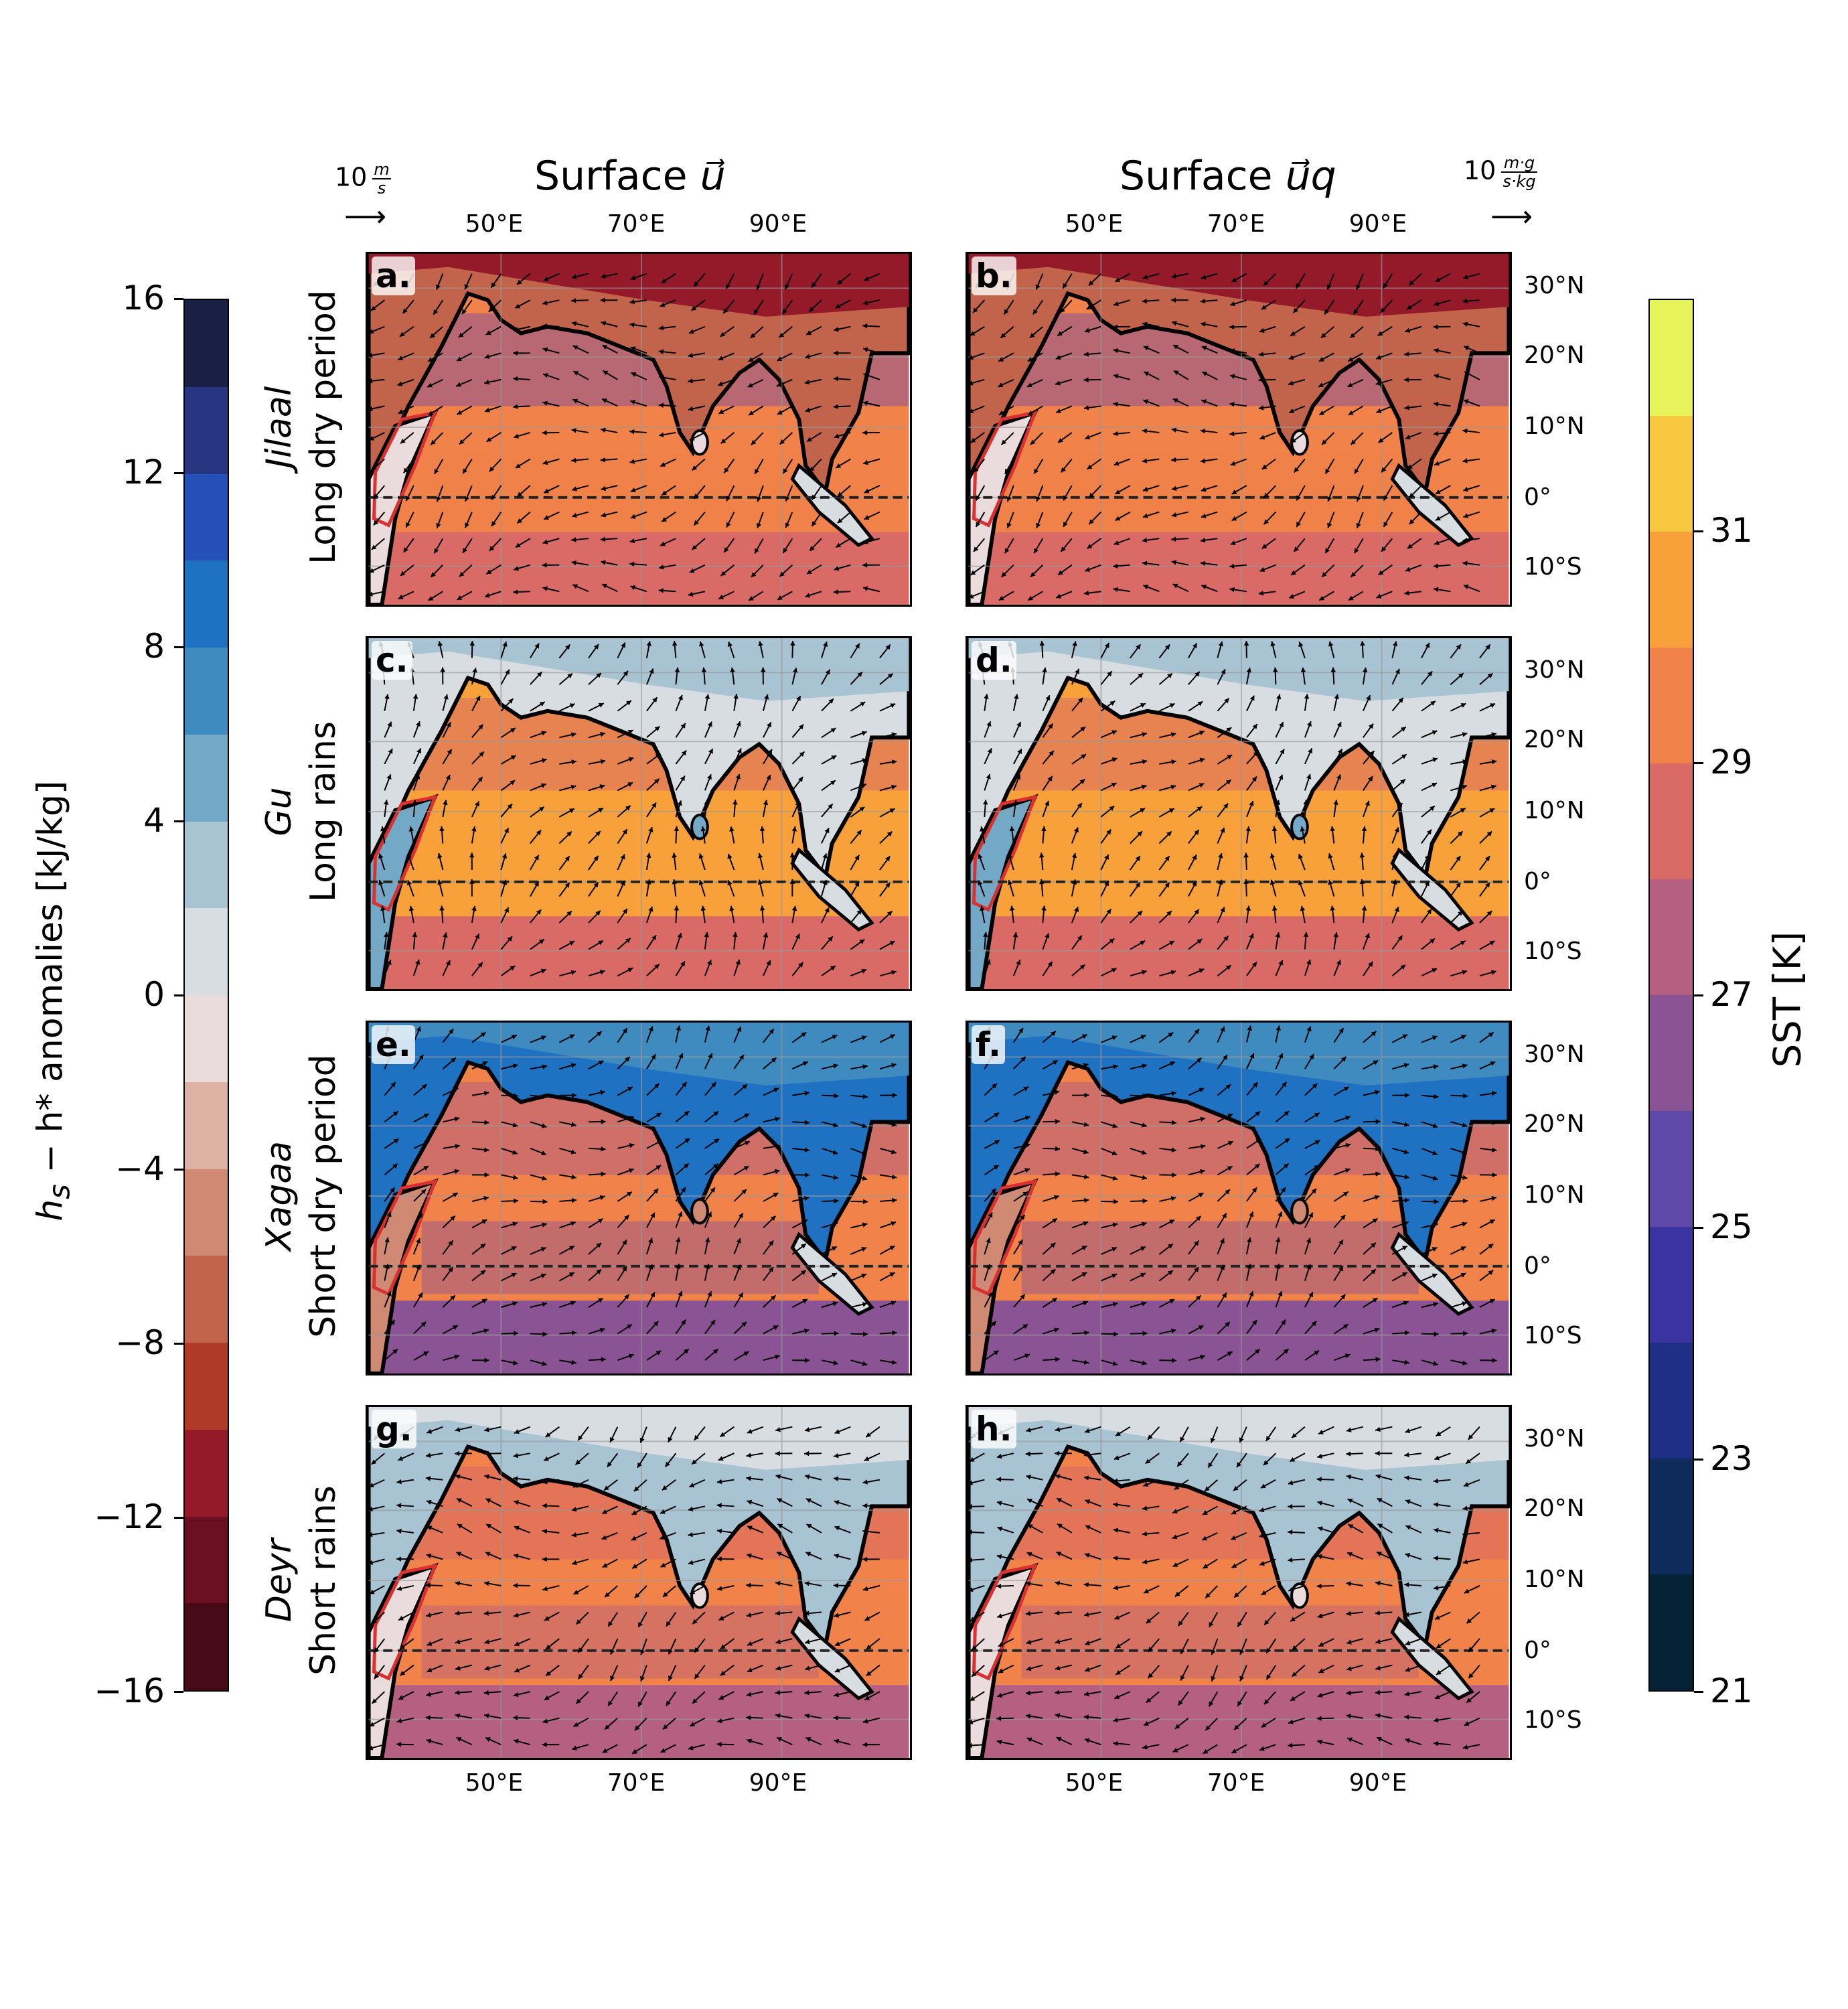 This screenshot has width=1848, height=2009. I want to click on map-svg, so click(1239, 429).